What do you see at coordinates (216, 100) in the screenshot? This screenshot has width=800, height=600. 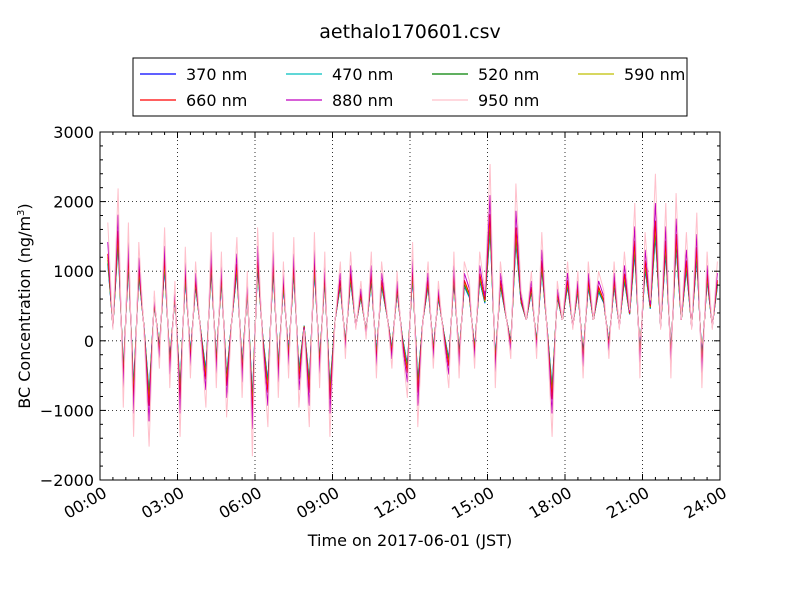 I see `legend-label-4: 660 nm` at bounding box center [216, 100].